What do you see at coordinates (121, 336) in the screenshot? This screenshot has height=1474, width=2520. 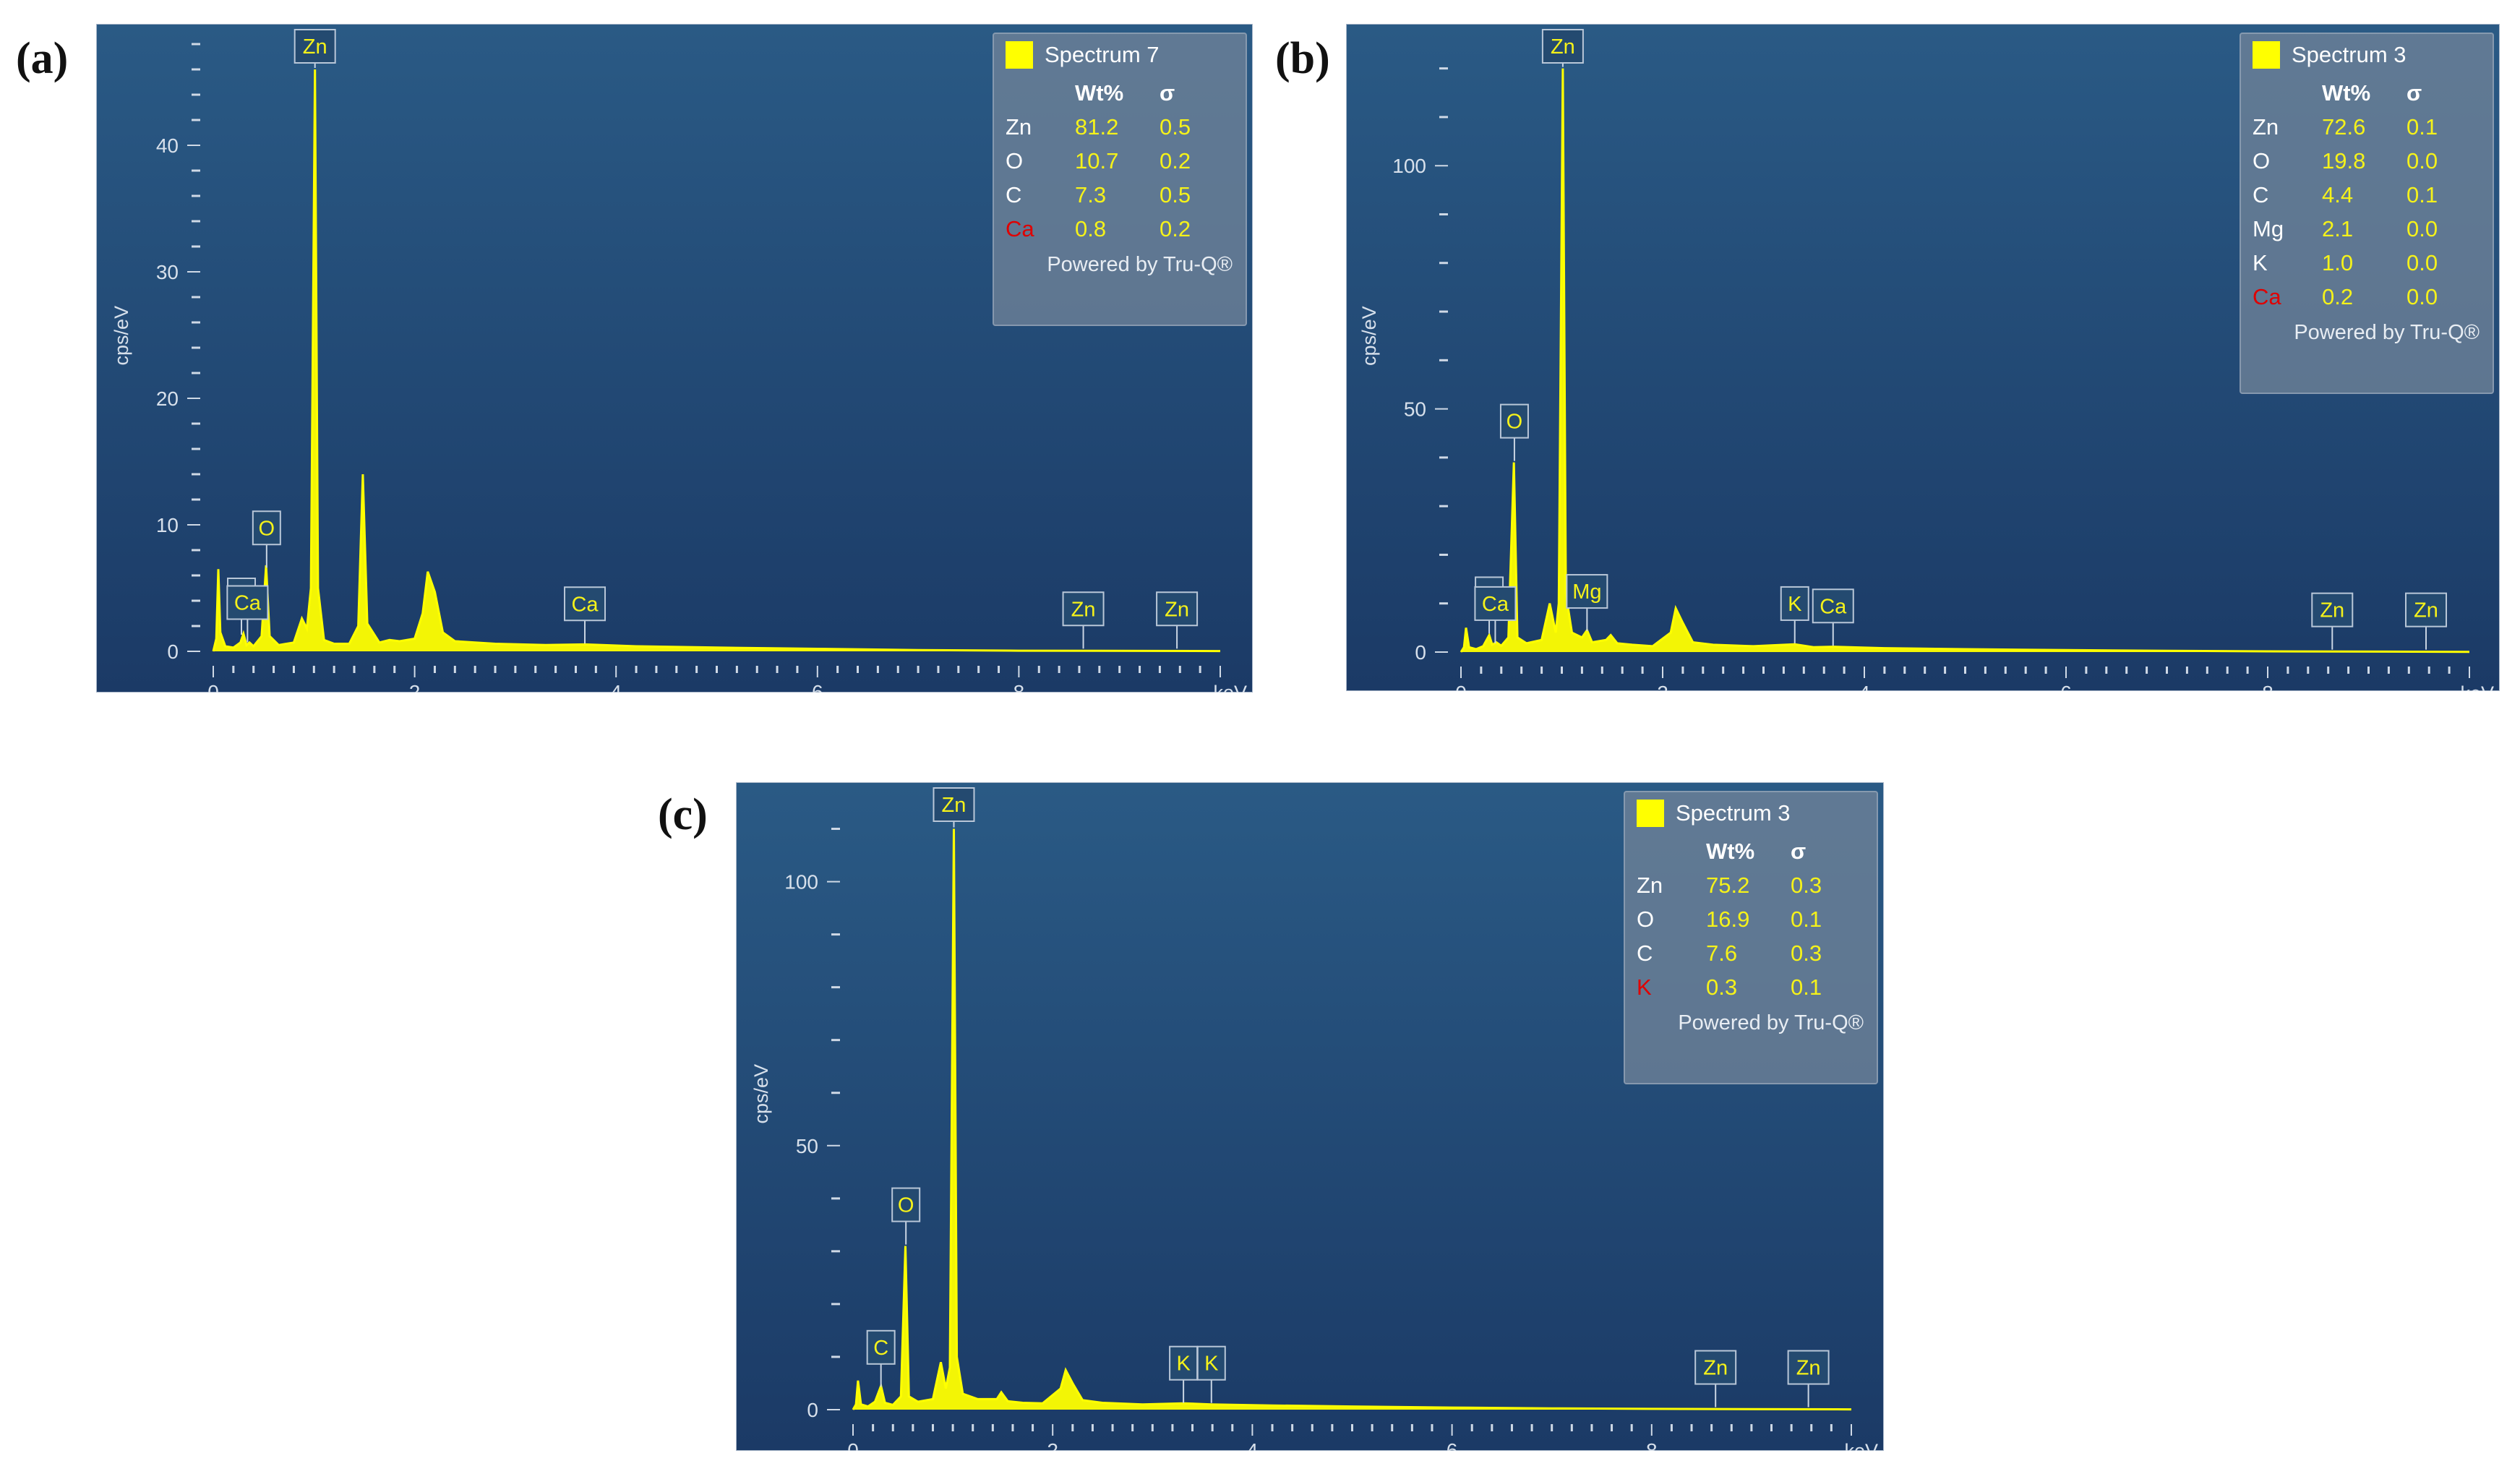 I see `y-axis-label: cps/eV` at bounding box center [121, 336].